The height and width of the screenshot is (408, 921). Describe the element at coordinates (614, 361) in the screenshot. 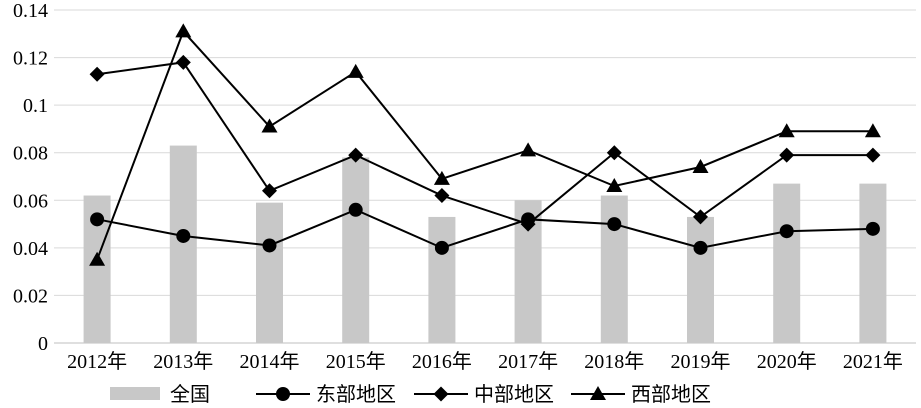

I see `x-tick-label: 2018年` at that location.